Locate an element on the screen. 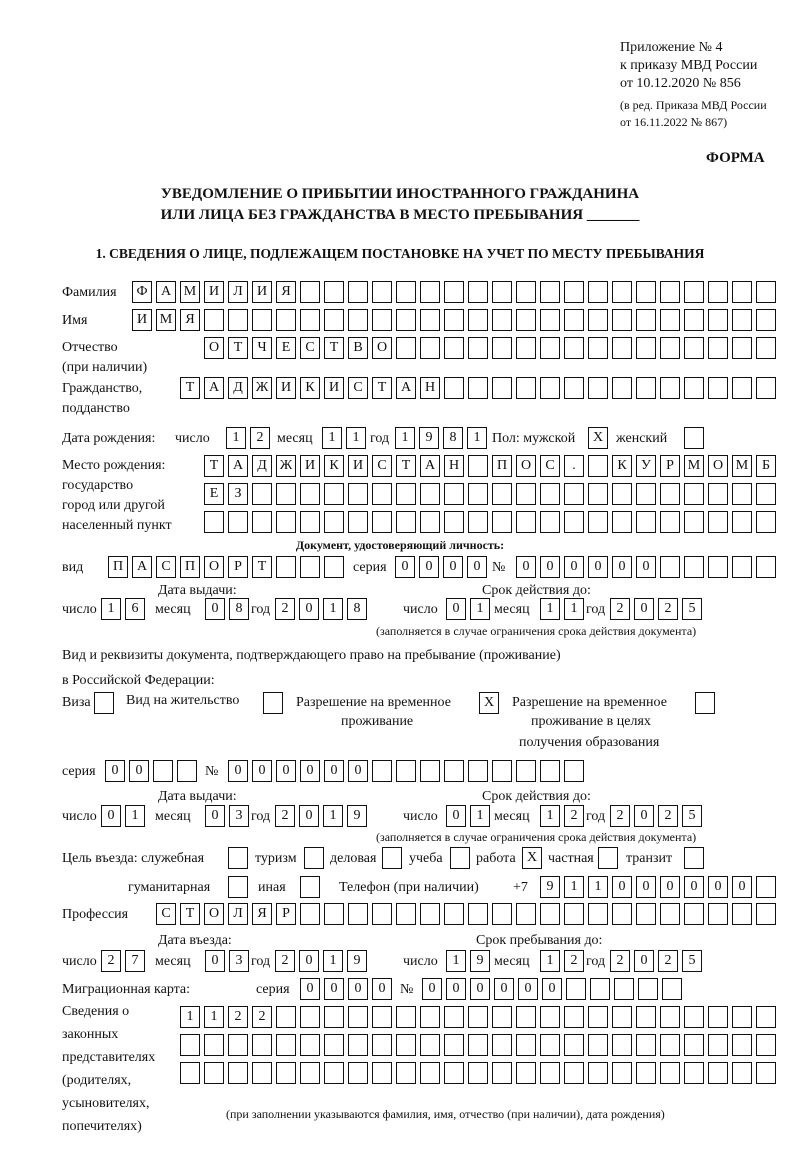 The width and height of the screenshot is (800, 1163). char-cell: Е is located at coordinates (214, 494).